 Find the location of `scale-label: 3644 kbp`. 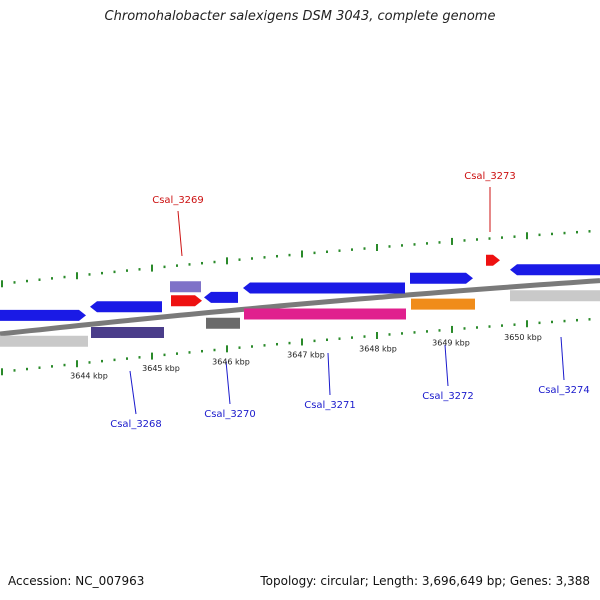

scale-label: 3644 kbp is located at coordinates (89, 375).